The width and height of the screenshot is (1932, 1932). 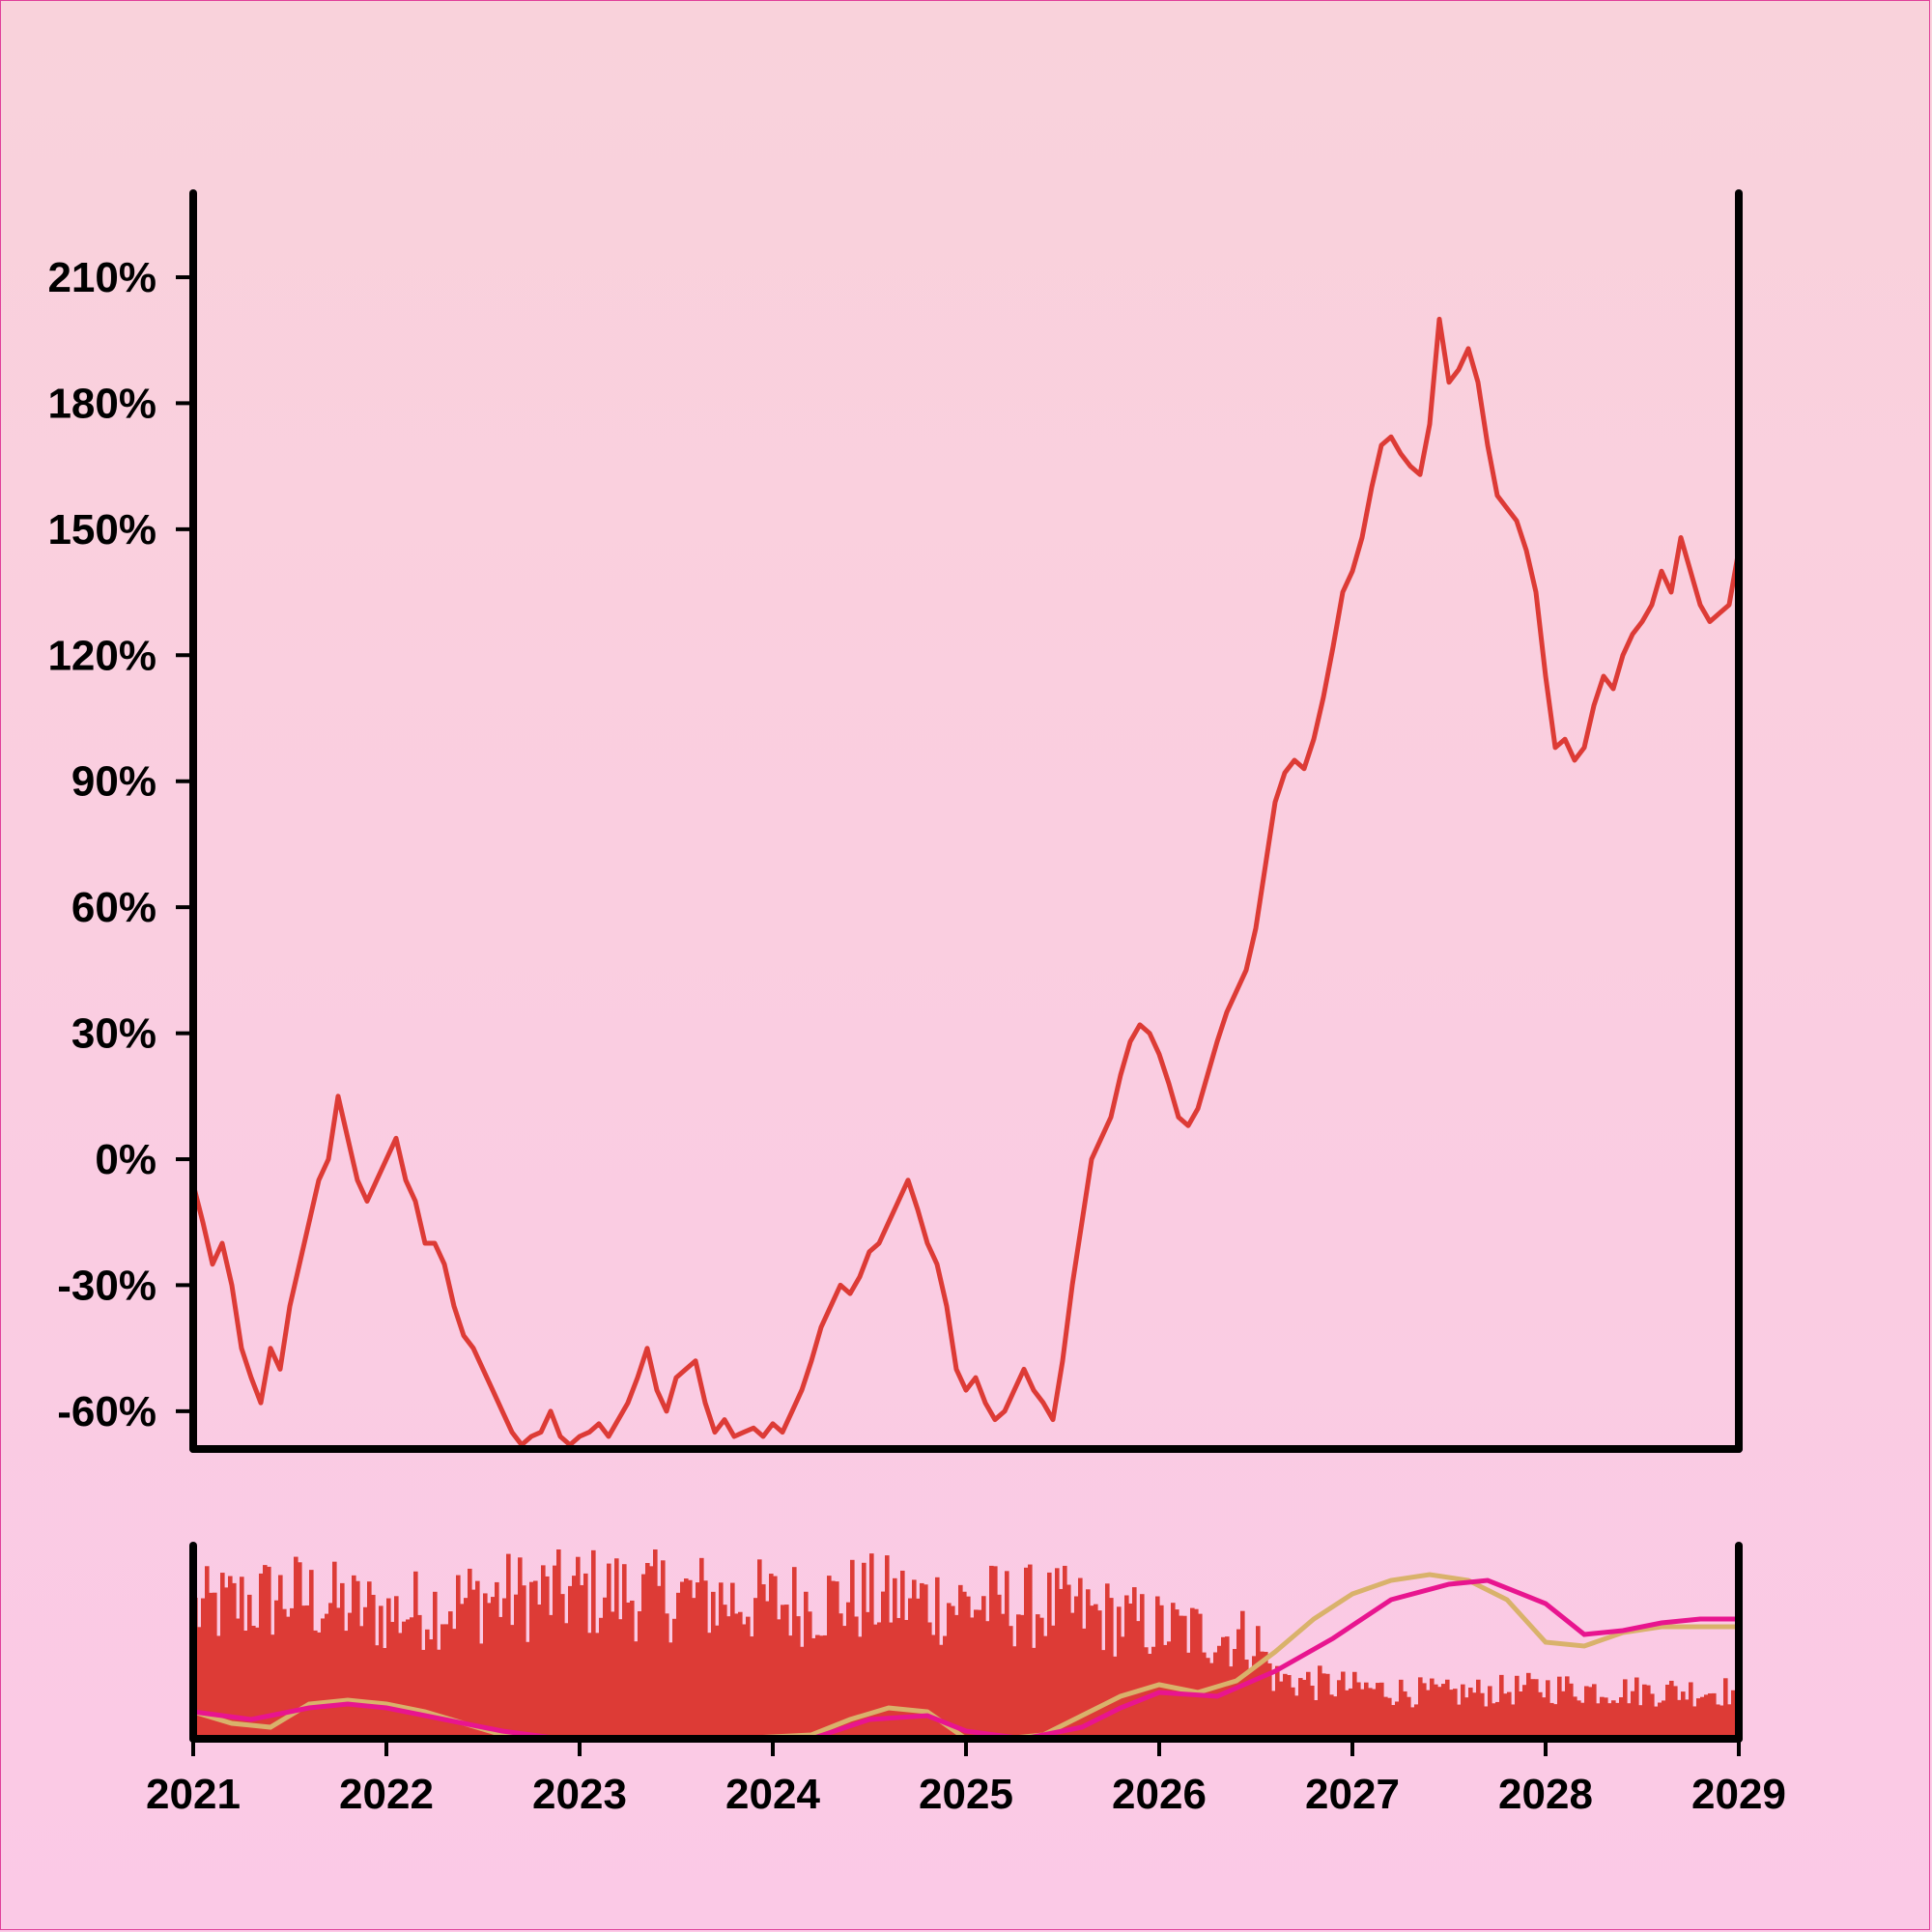 What do you see at coordinates (101, 403) in the screenshot?
I see `y-tick-label: 180%` at bounding box center [101, 403].